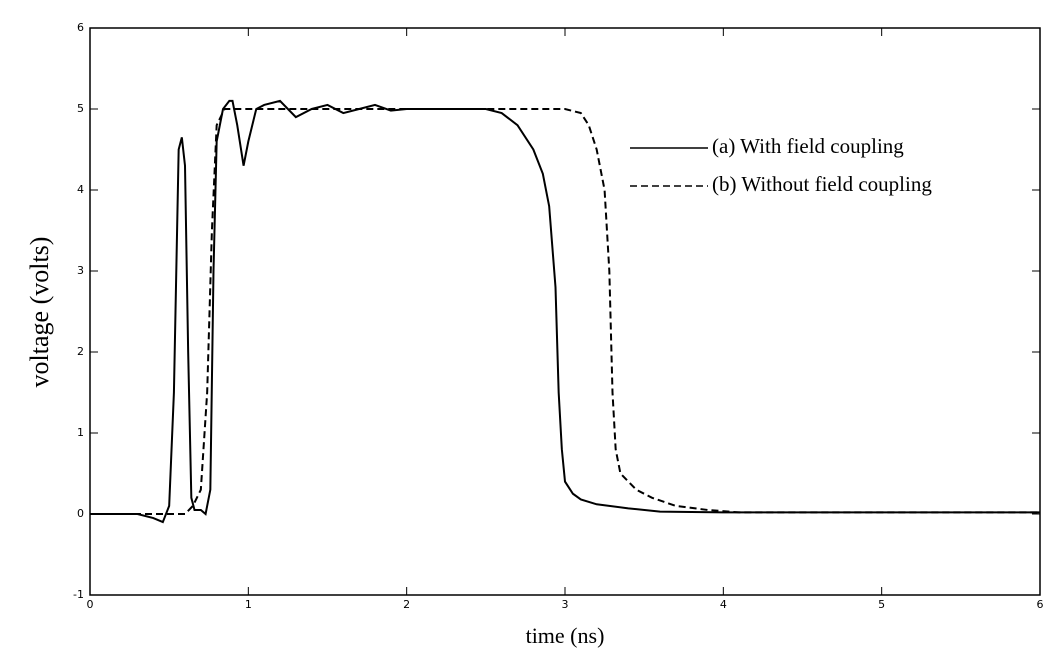 The image size is (1058, 661). What do you see at coordinates (808, 146) in the screenshot?
I see `legend-label: (a) With field coupling` at bounding box center [808, 146].